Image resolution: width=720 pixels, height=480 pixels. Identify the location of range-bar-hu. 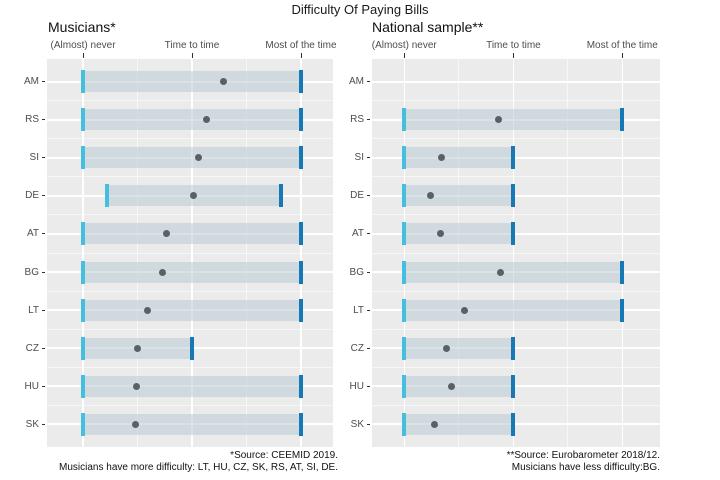
(192, 386).